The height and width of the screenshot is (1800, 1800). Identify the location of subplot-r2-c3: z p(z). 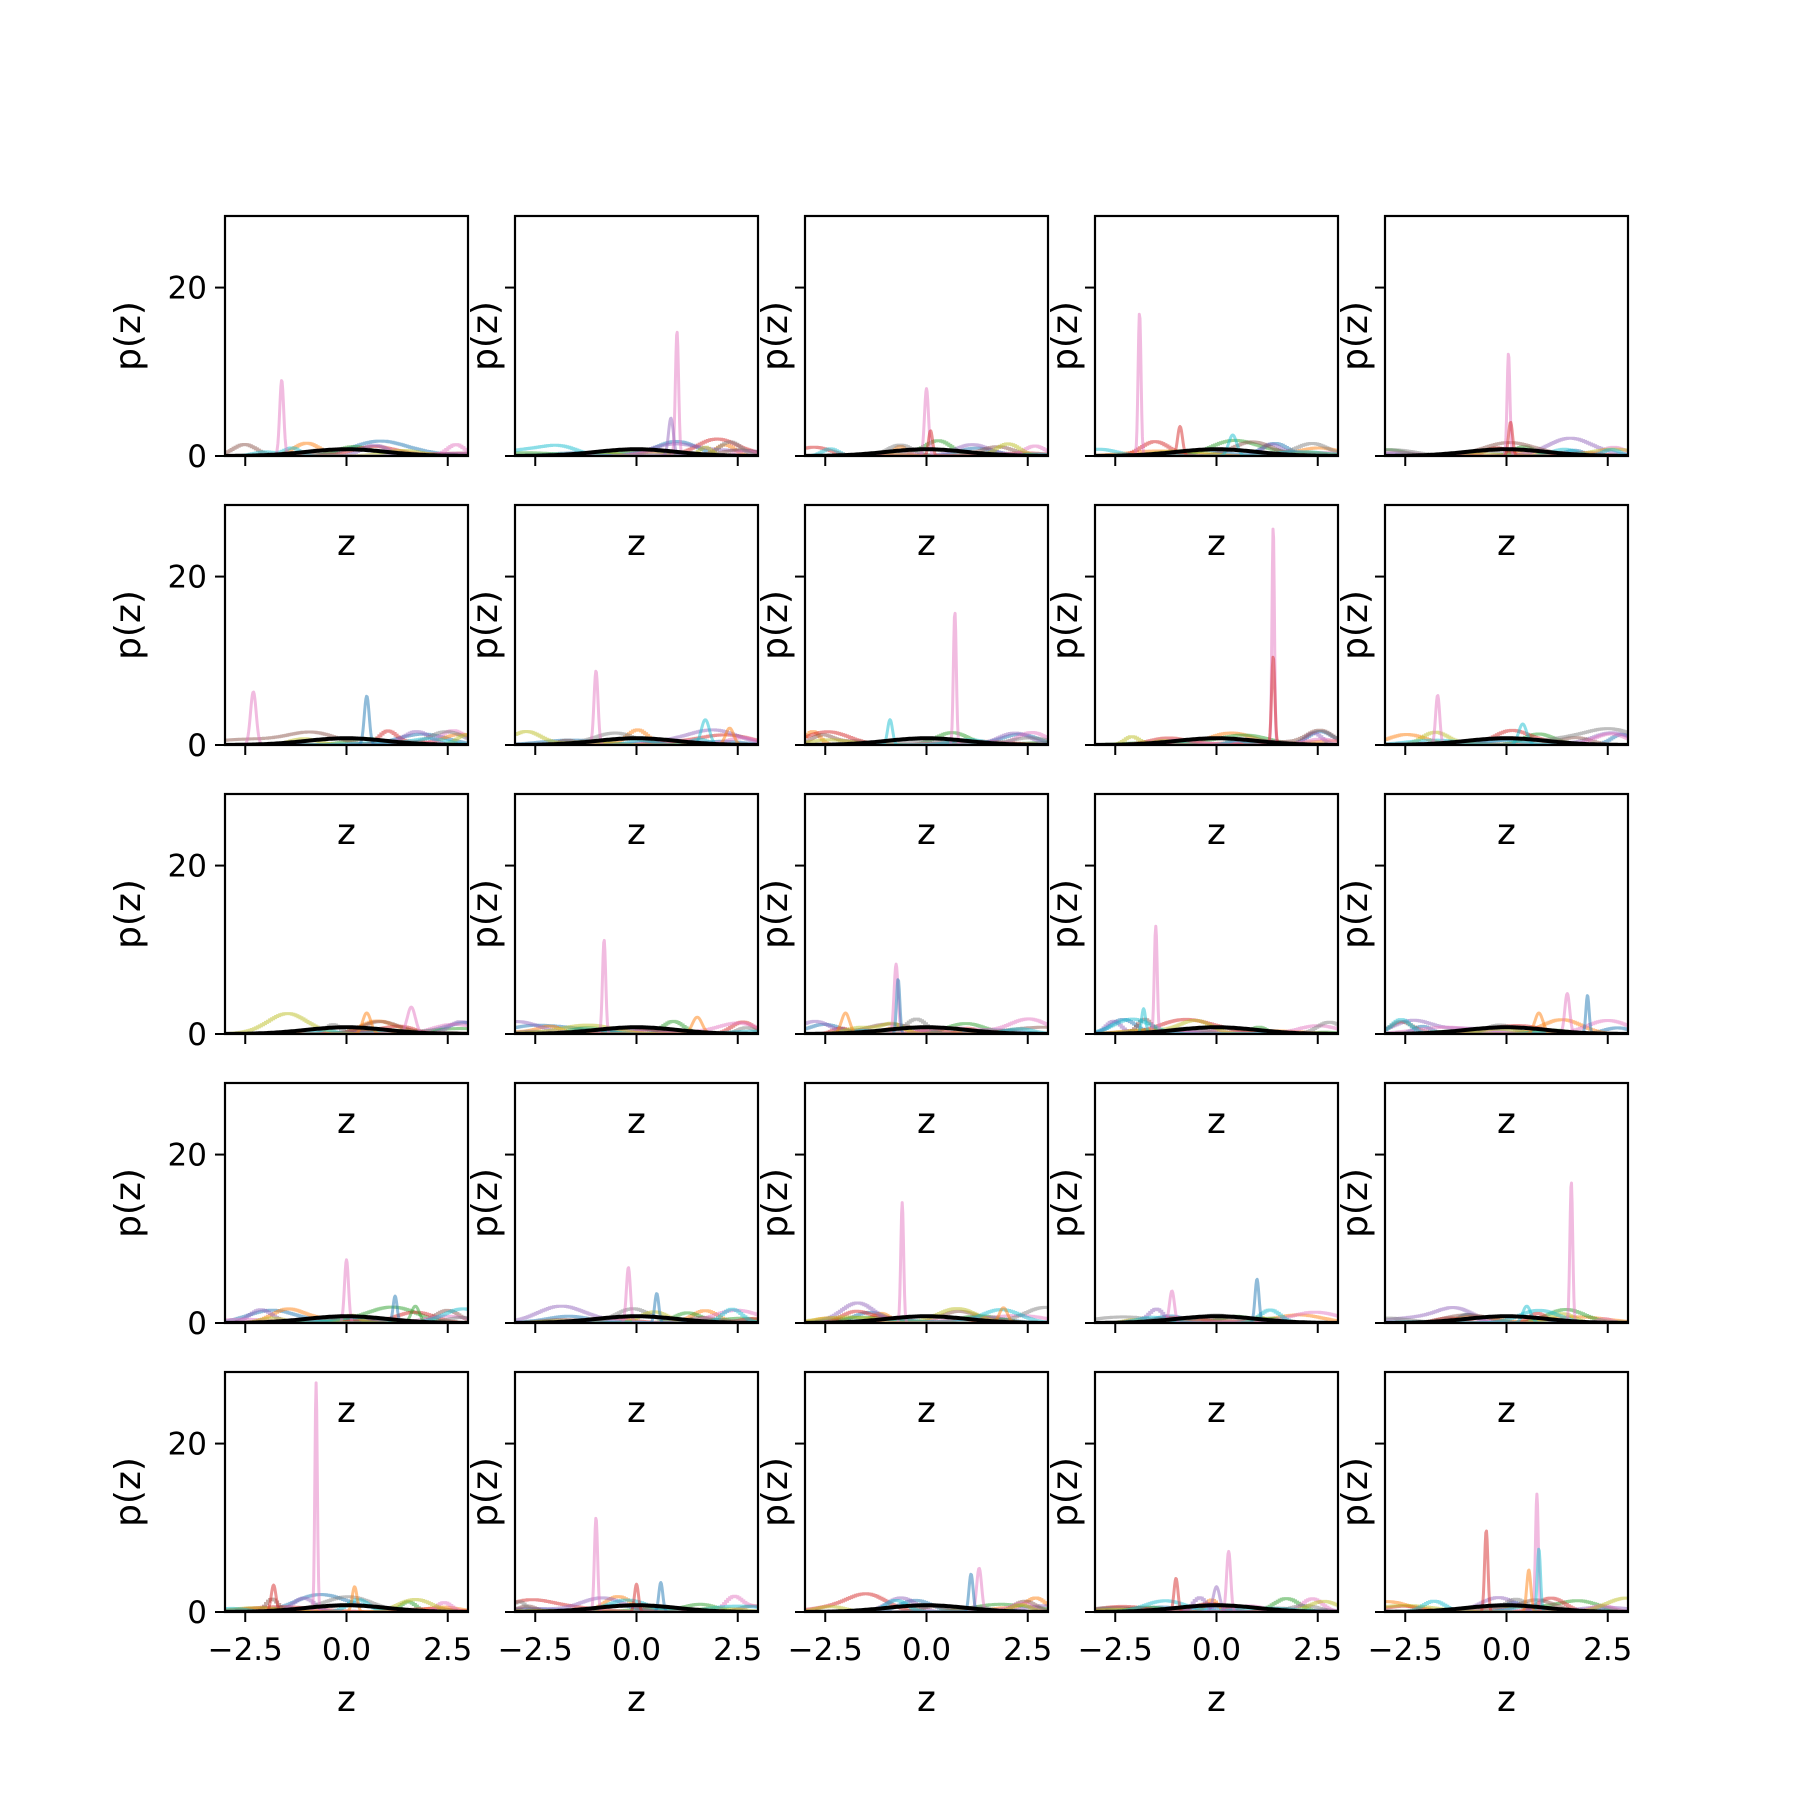
(1192, 967).